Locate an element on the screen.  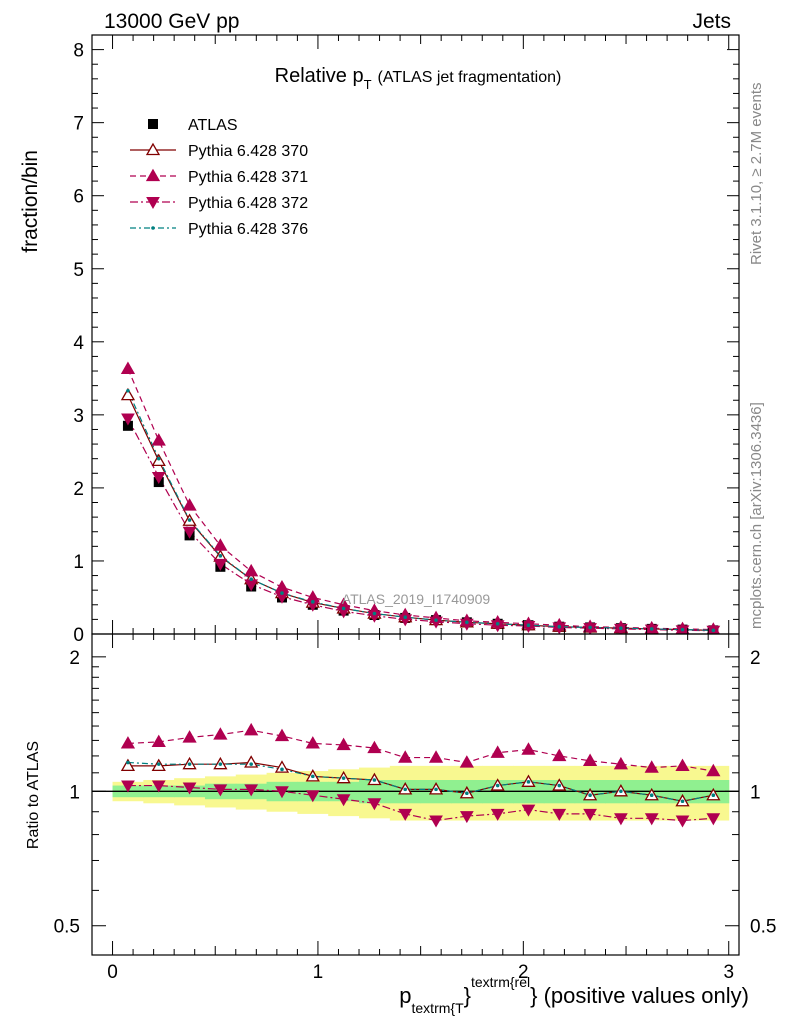
x-axis-label-sub: textrm{T is located at coordinates (438, 1008).